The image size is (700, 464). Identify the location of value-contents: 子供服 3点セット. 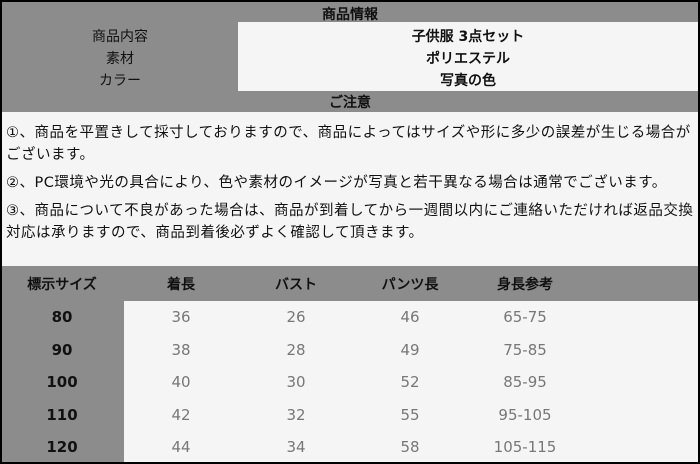
(468, 37).